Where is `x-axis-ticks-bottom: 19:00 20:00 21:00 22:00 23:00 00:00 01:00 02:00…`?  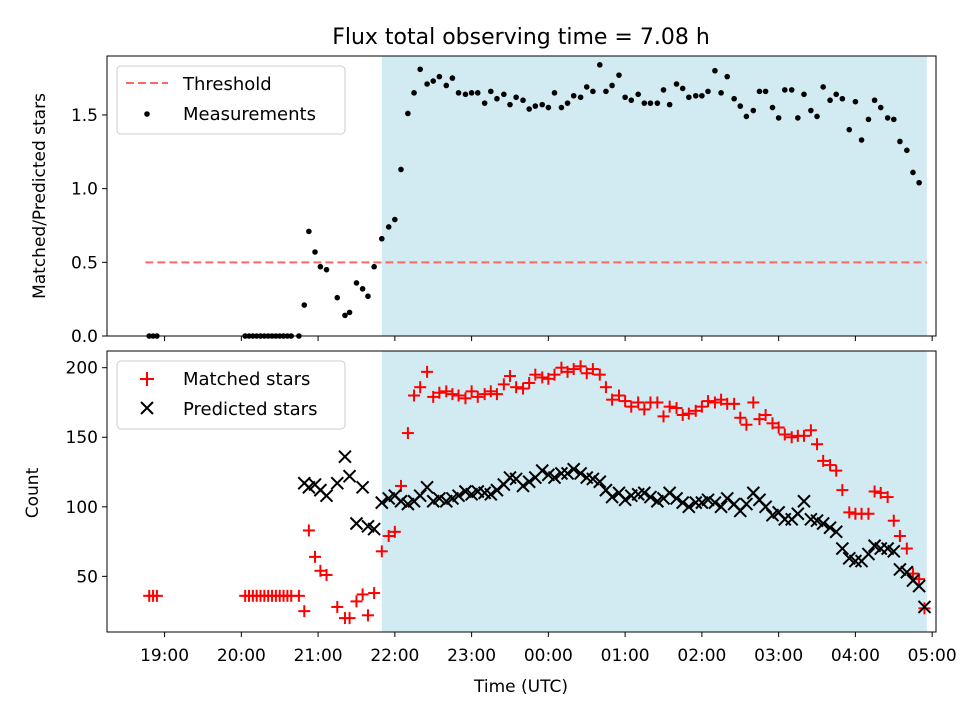 x-axis-ticks-bottom: 19:00 20:00 21:00 22:00 23:00 00:00 01:00 02:00… is located at coordinates (548, 649).